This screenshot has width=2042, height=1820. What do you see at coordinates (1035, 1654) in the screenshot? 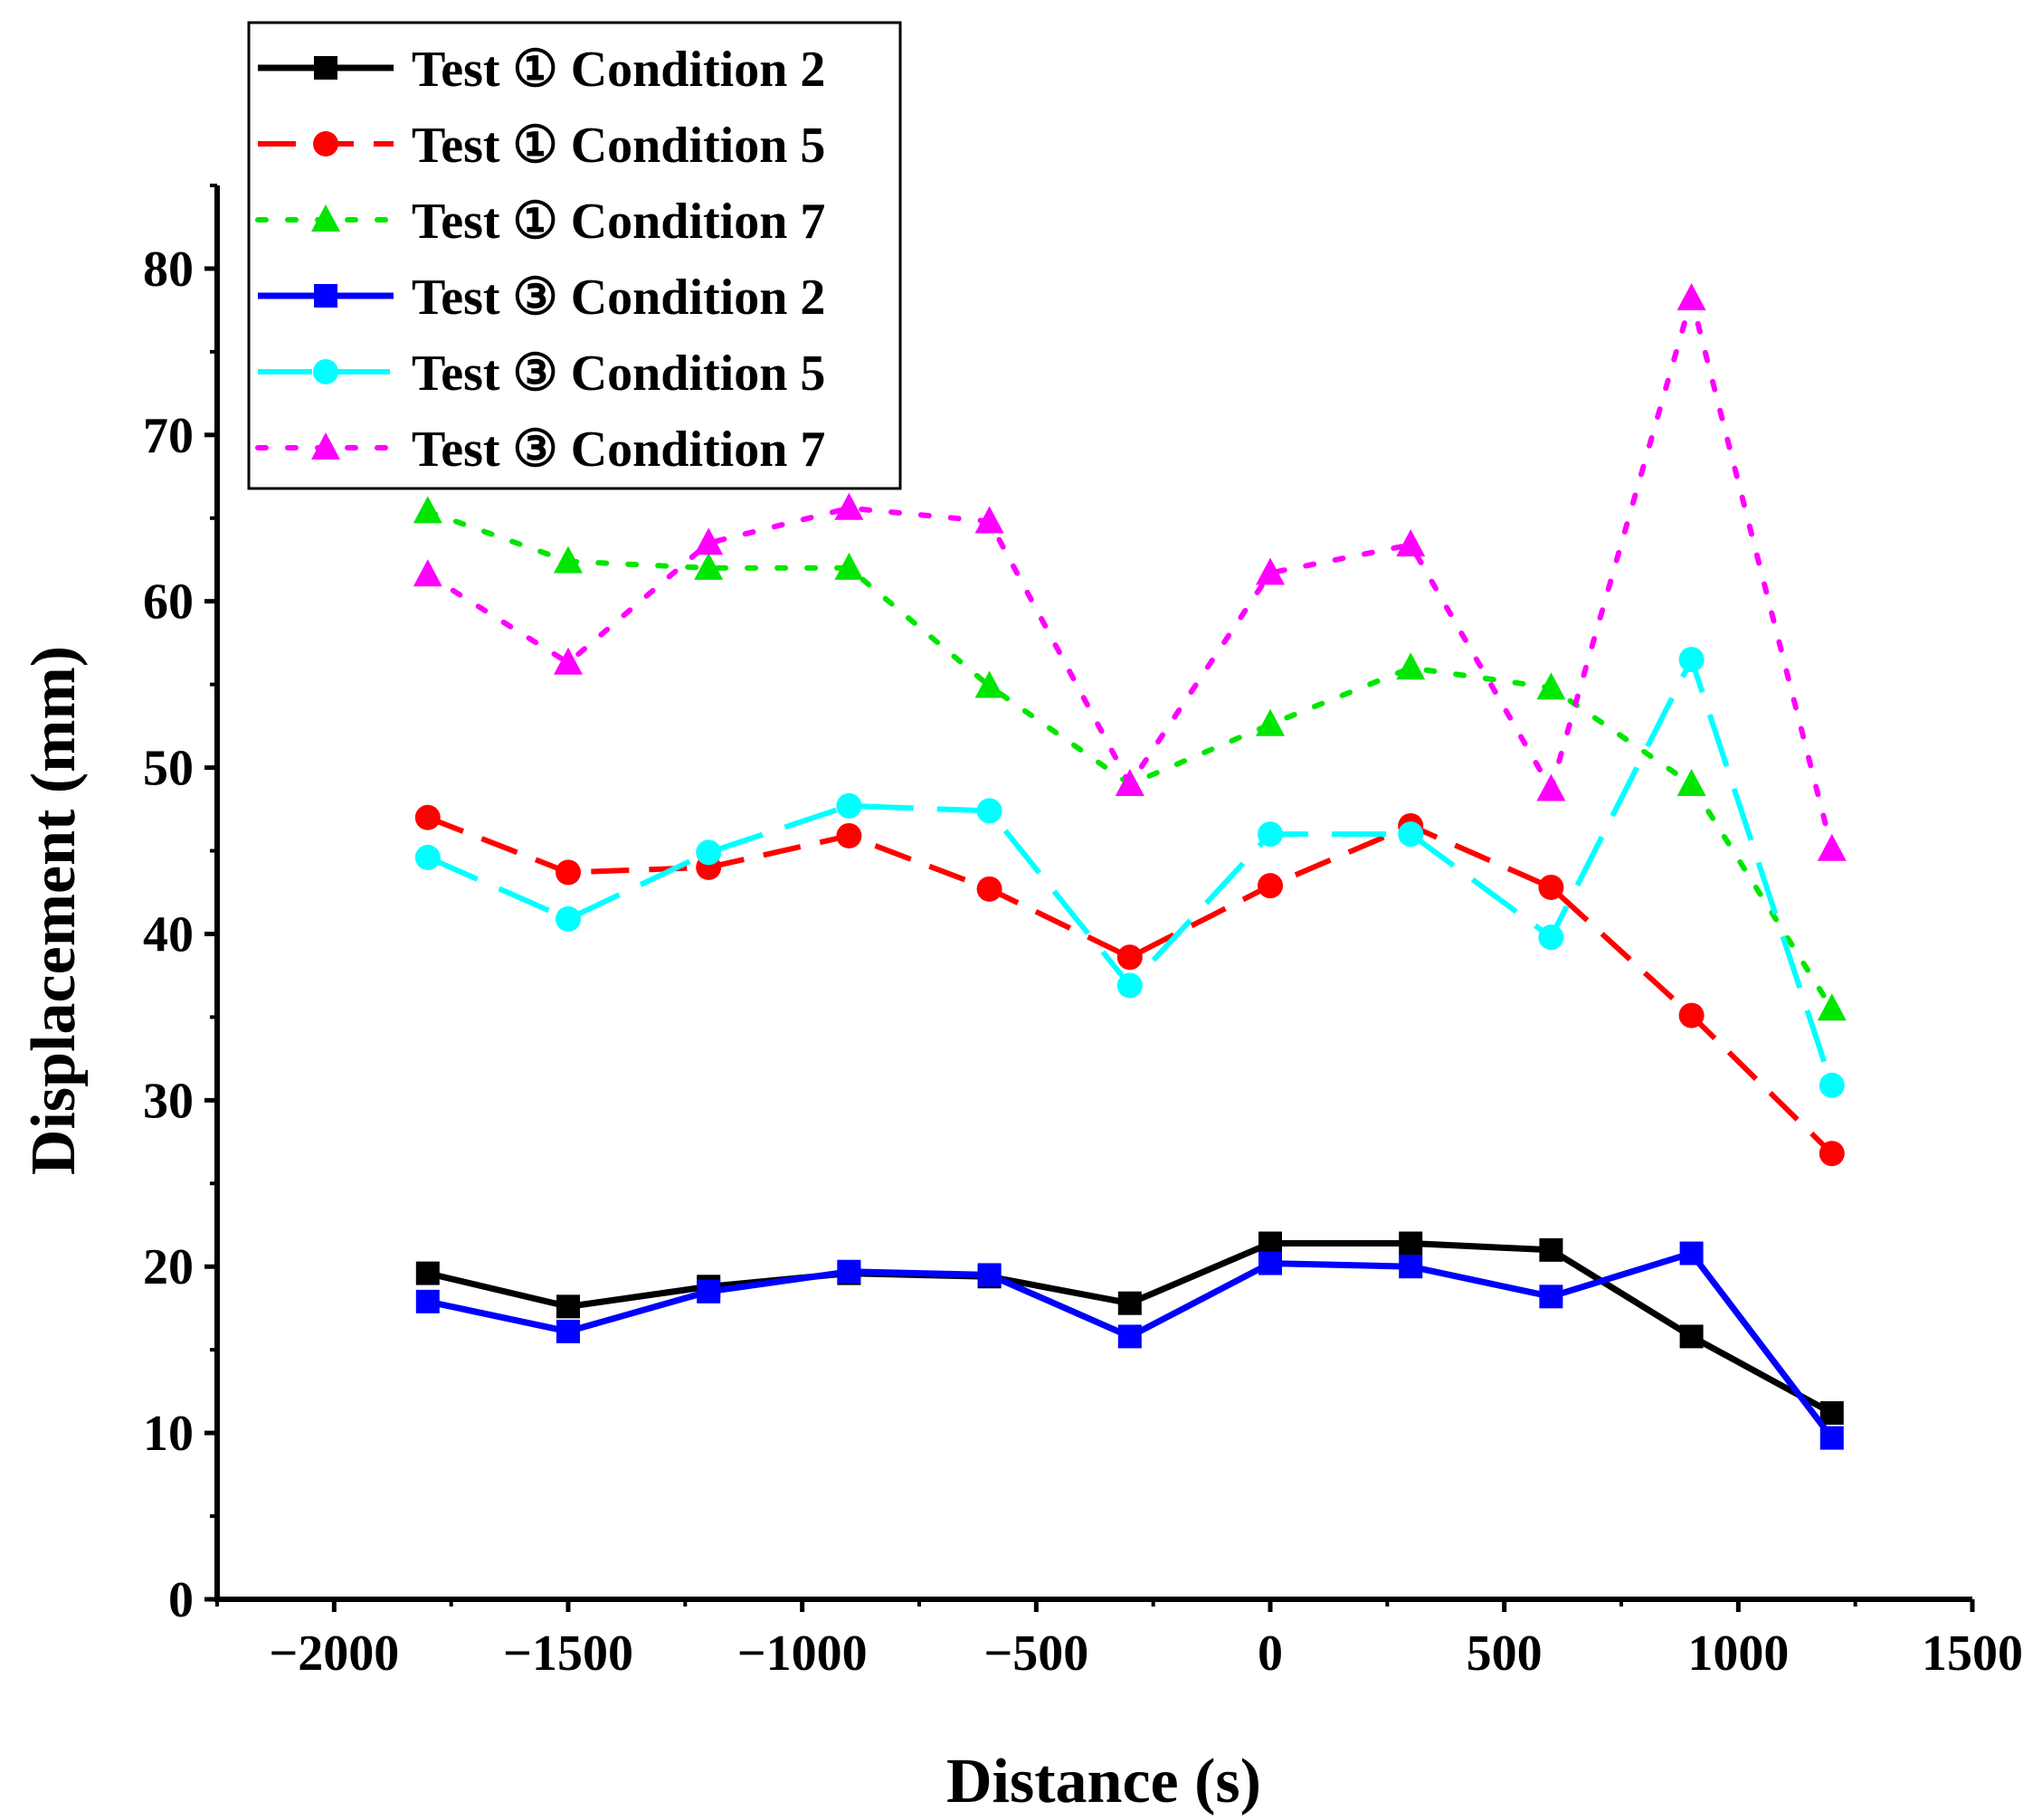
I see `x-tick-label: −500` at bounding box center [1035, 1654].